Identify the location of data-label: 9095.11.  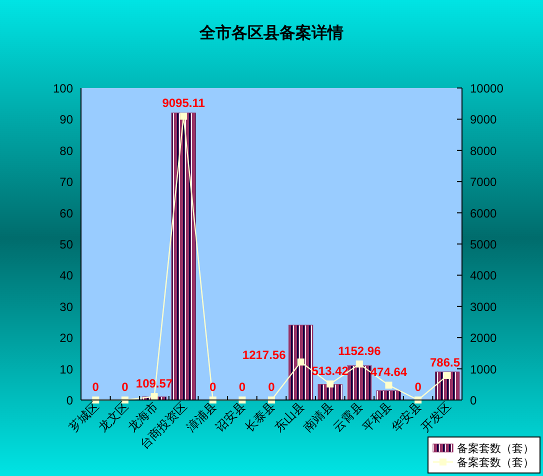
(184, 103).